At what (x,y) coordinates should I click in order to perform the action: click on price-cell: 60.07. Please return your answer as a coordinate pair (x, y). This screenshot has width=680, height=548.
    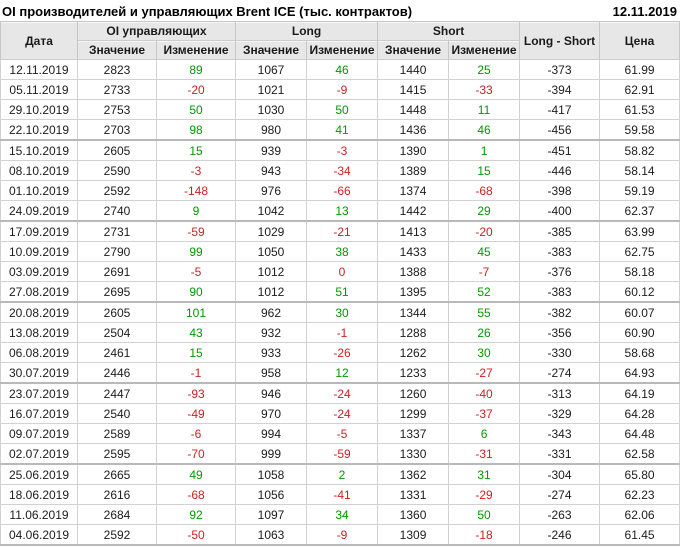
    Looking at the image, I should click on (639, 312).